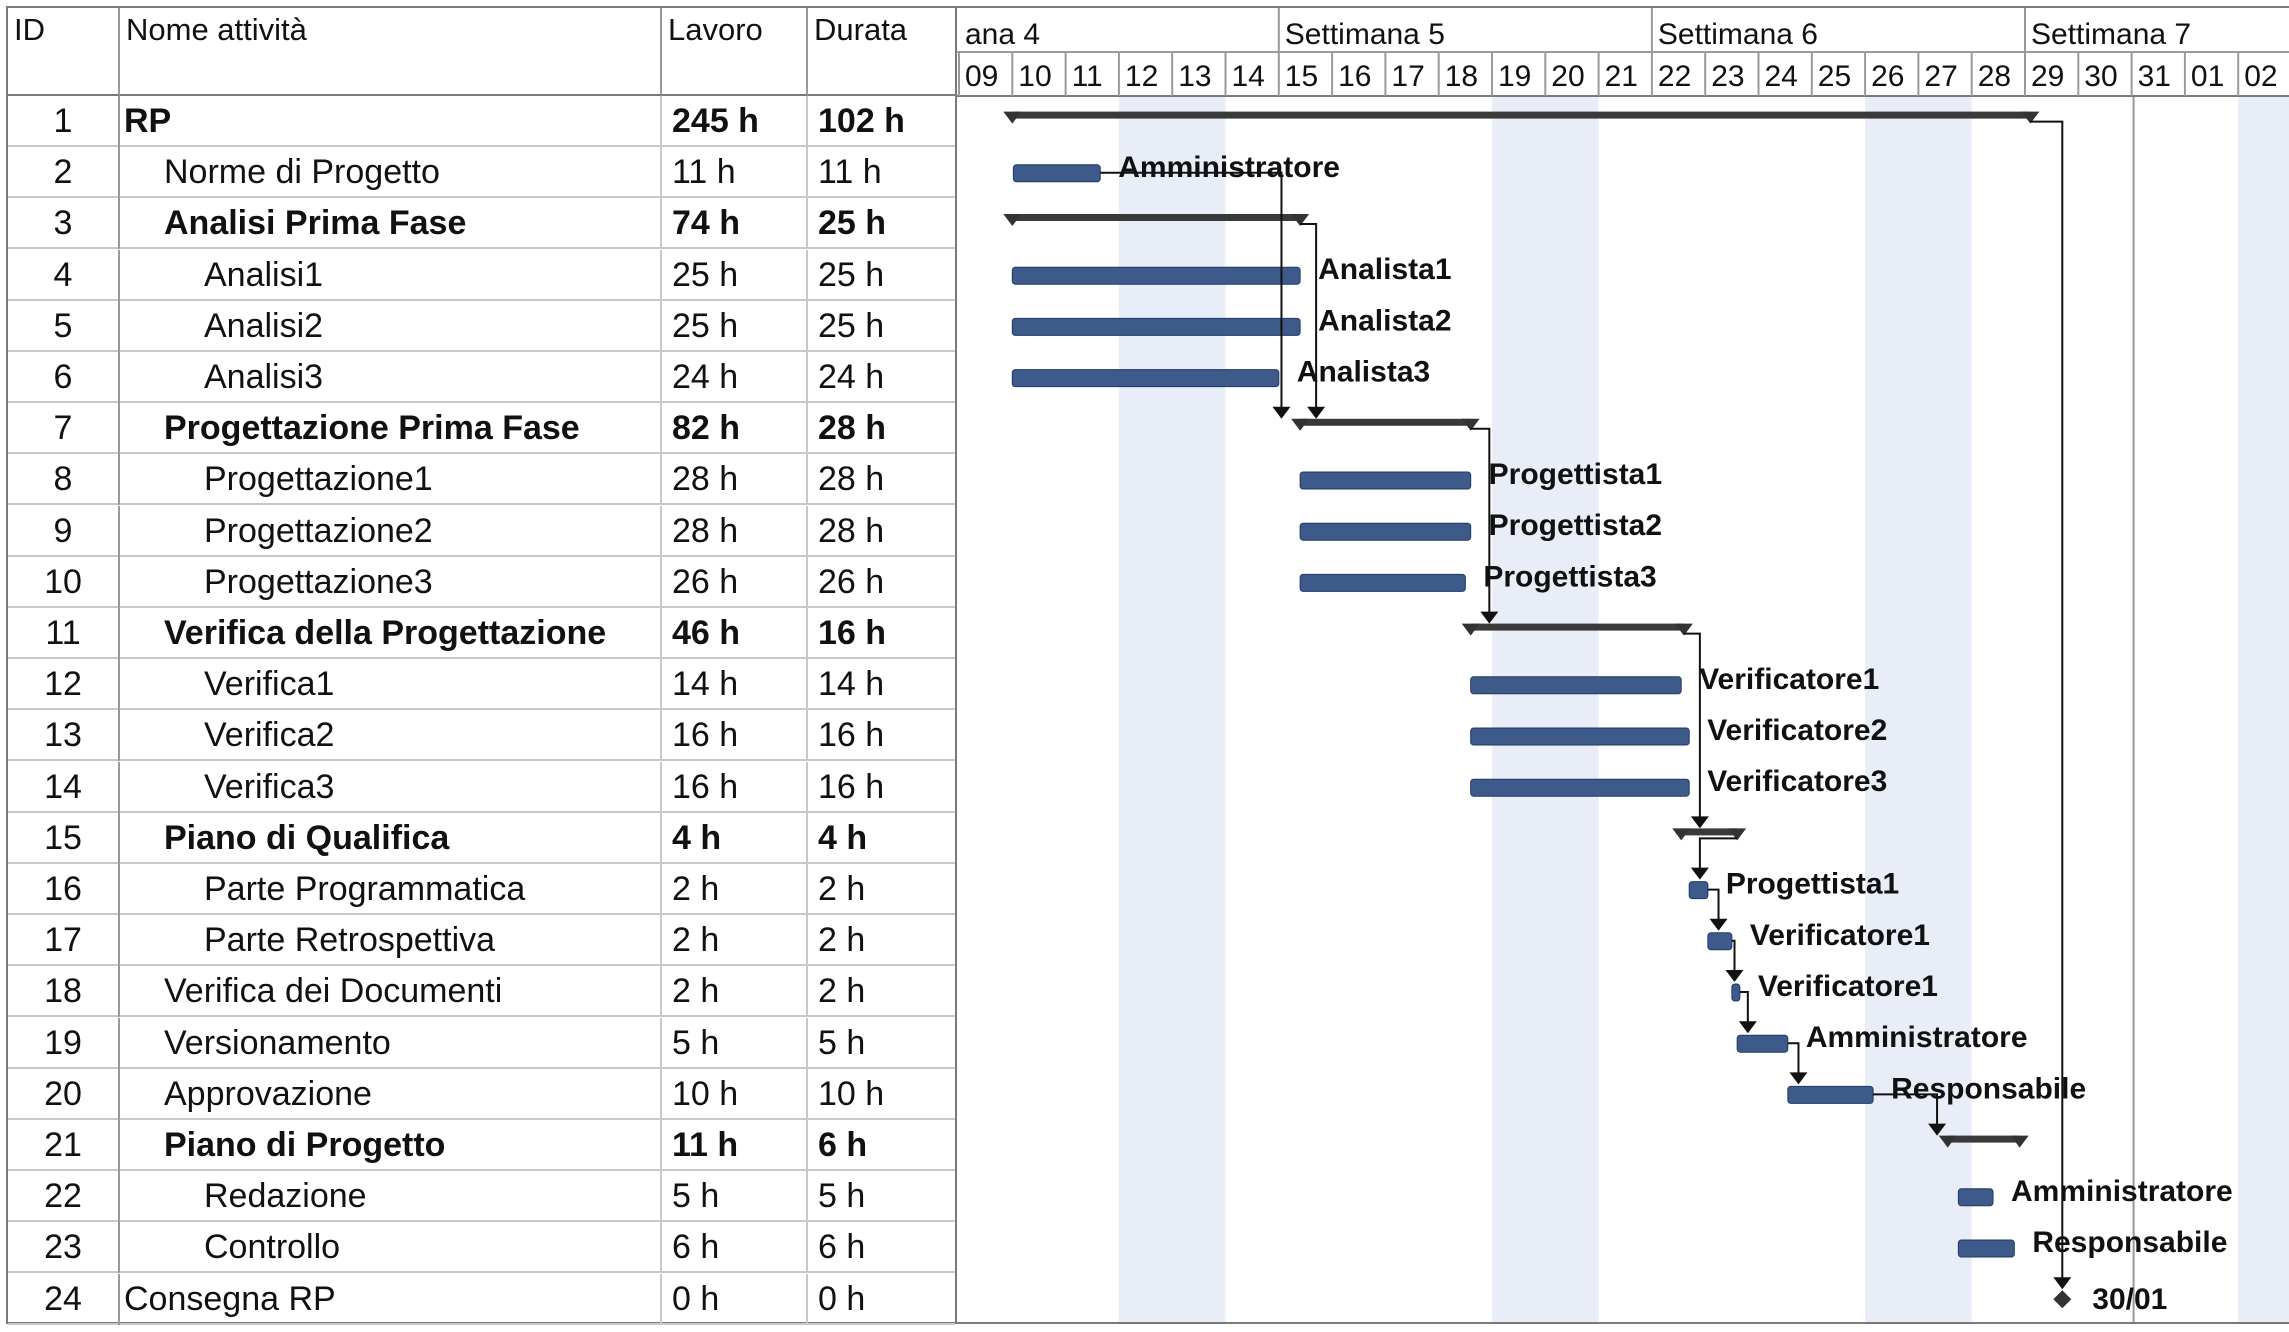  Describe the element at coordinates (851, 377) in the screenshot. I see `task-duration-cell: 24 h` at that location.